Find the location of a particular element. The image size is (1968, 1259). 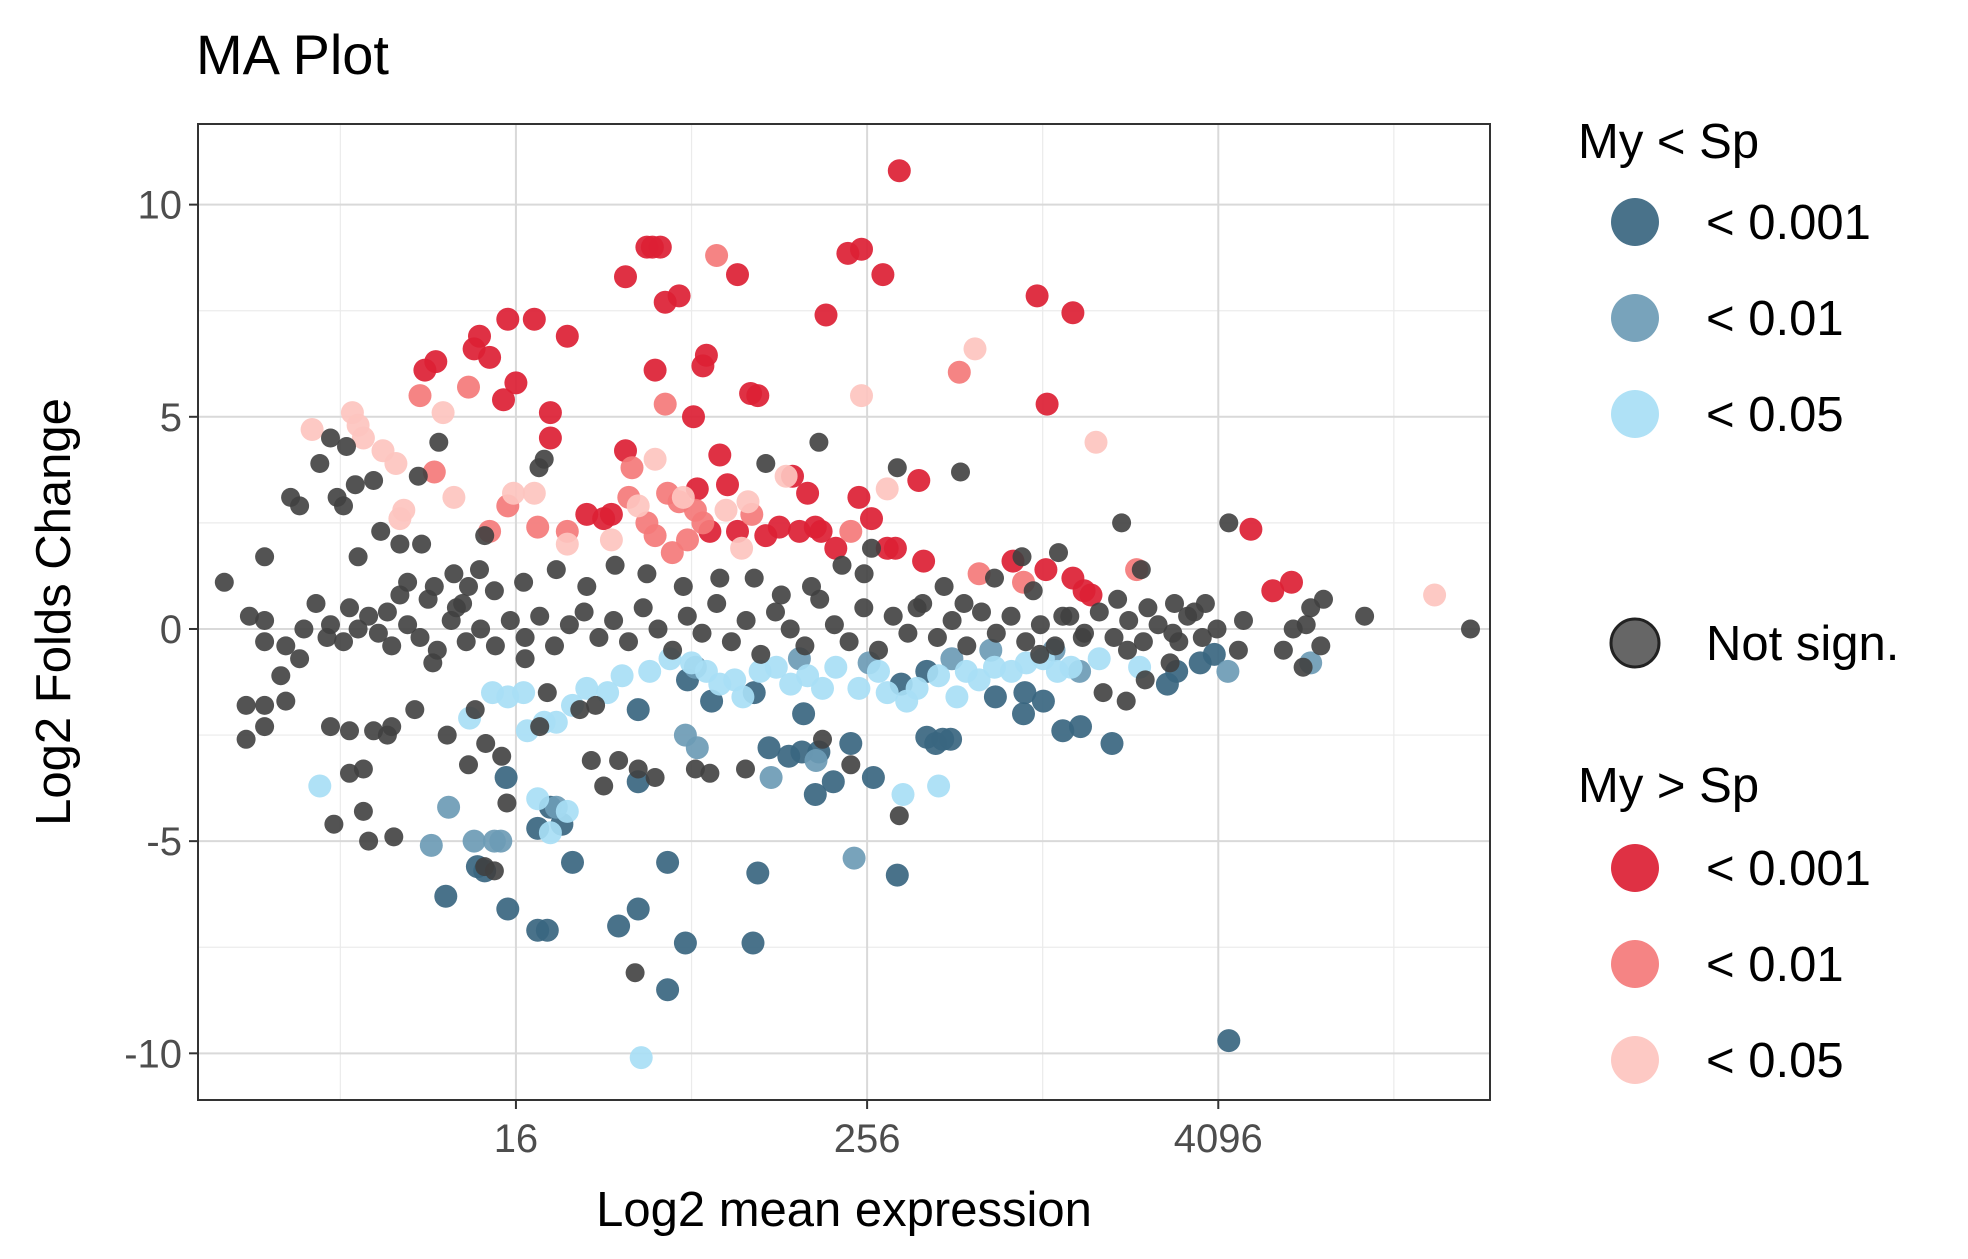

legend-label: < 0.01 is located at coordinates (1775, 965).